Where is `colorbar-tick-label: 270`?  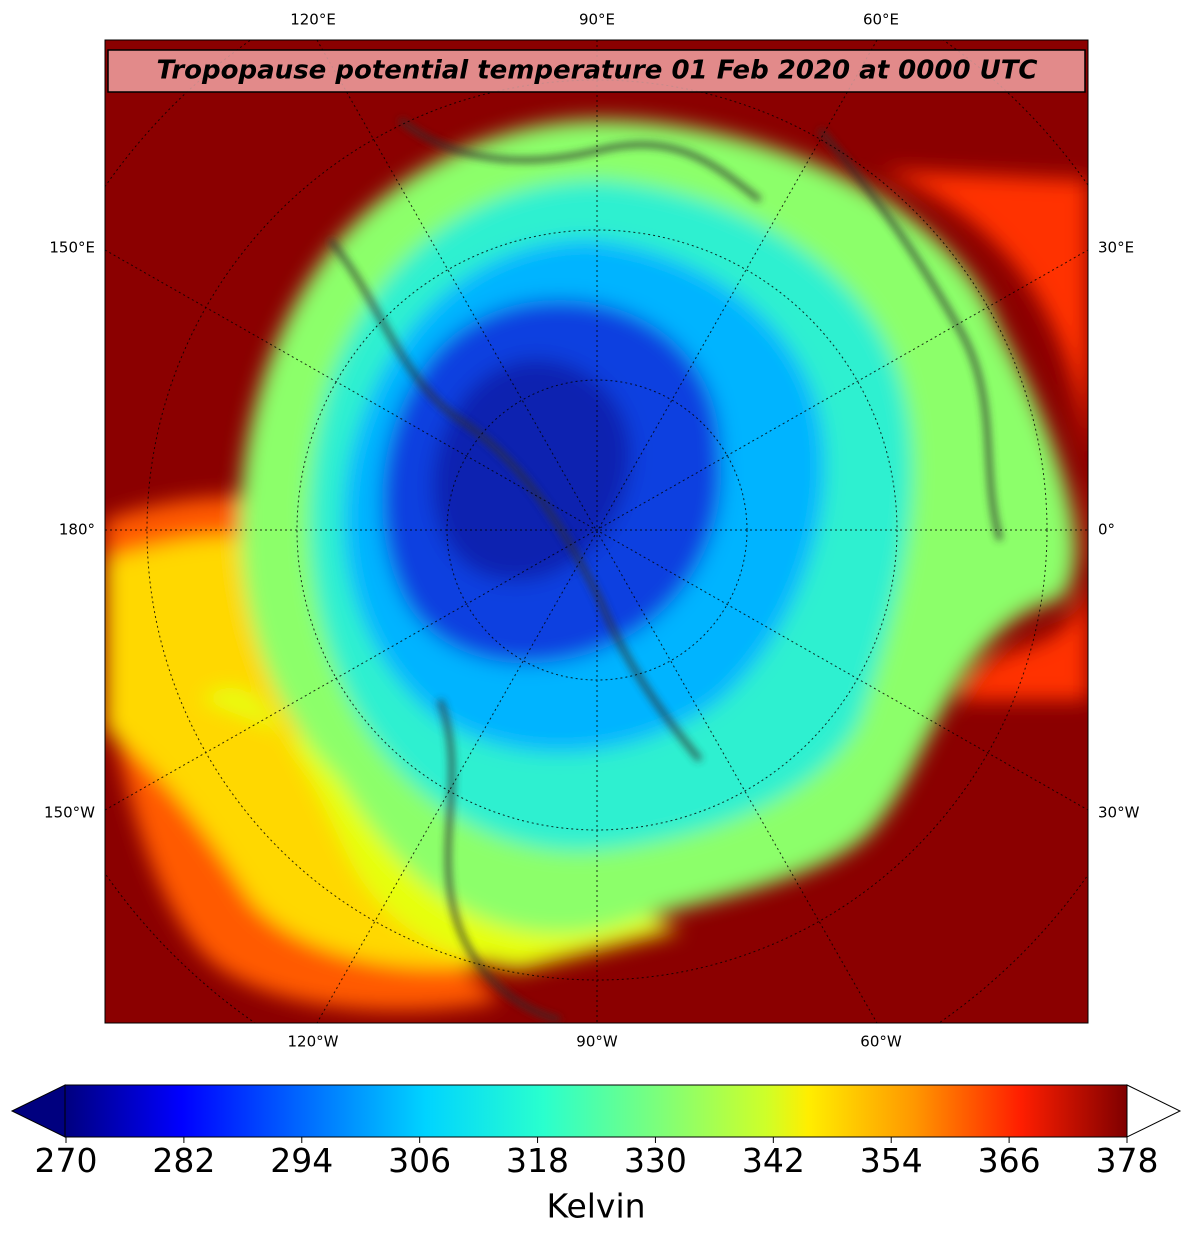 colorbar-tick-label: 270 is located at coordinates (66, 1160).